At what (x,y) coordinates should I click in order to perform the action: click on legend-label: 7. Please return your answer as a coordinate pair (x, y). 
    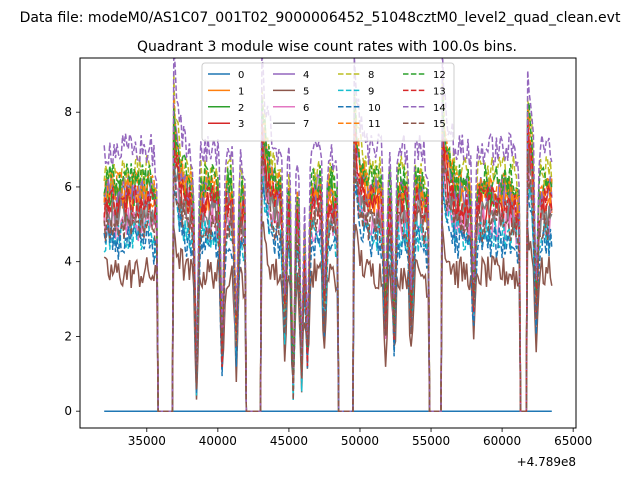
    Looking at the image, I should click on (306, 124).